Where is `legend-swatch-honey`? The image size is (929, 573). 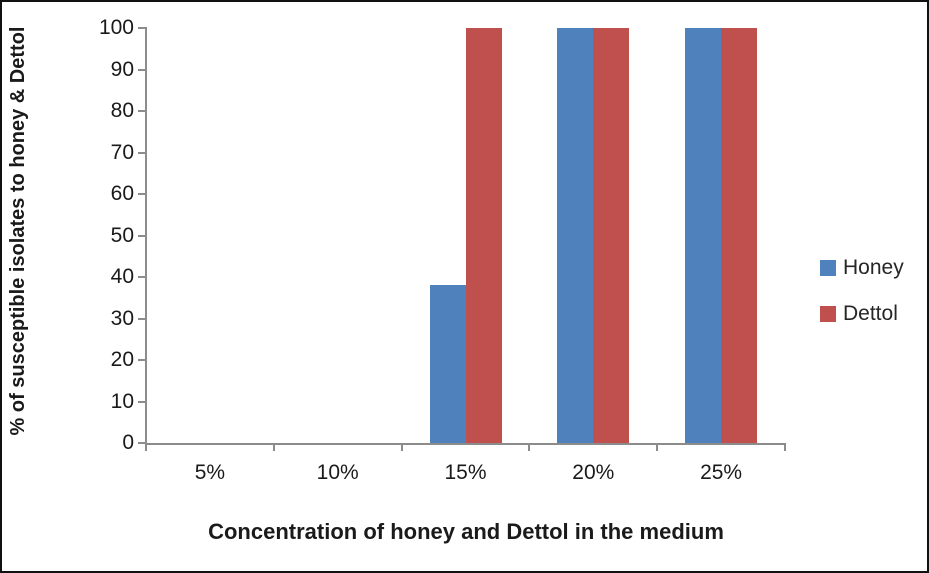
legend-swatch-honey is located at coordinates (828, 267).